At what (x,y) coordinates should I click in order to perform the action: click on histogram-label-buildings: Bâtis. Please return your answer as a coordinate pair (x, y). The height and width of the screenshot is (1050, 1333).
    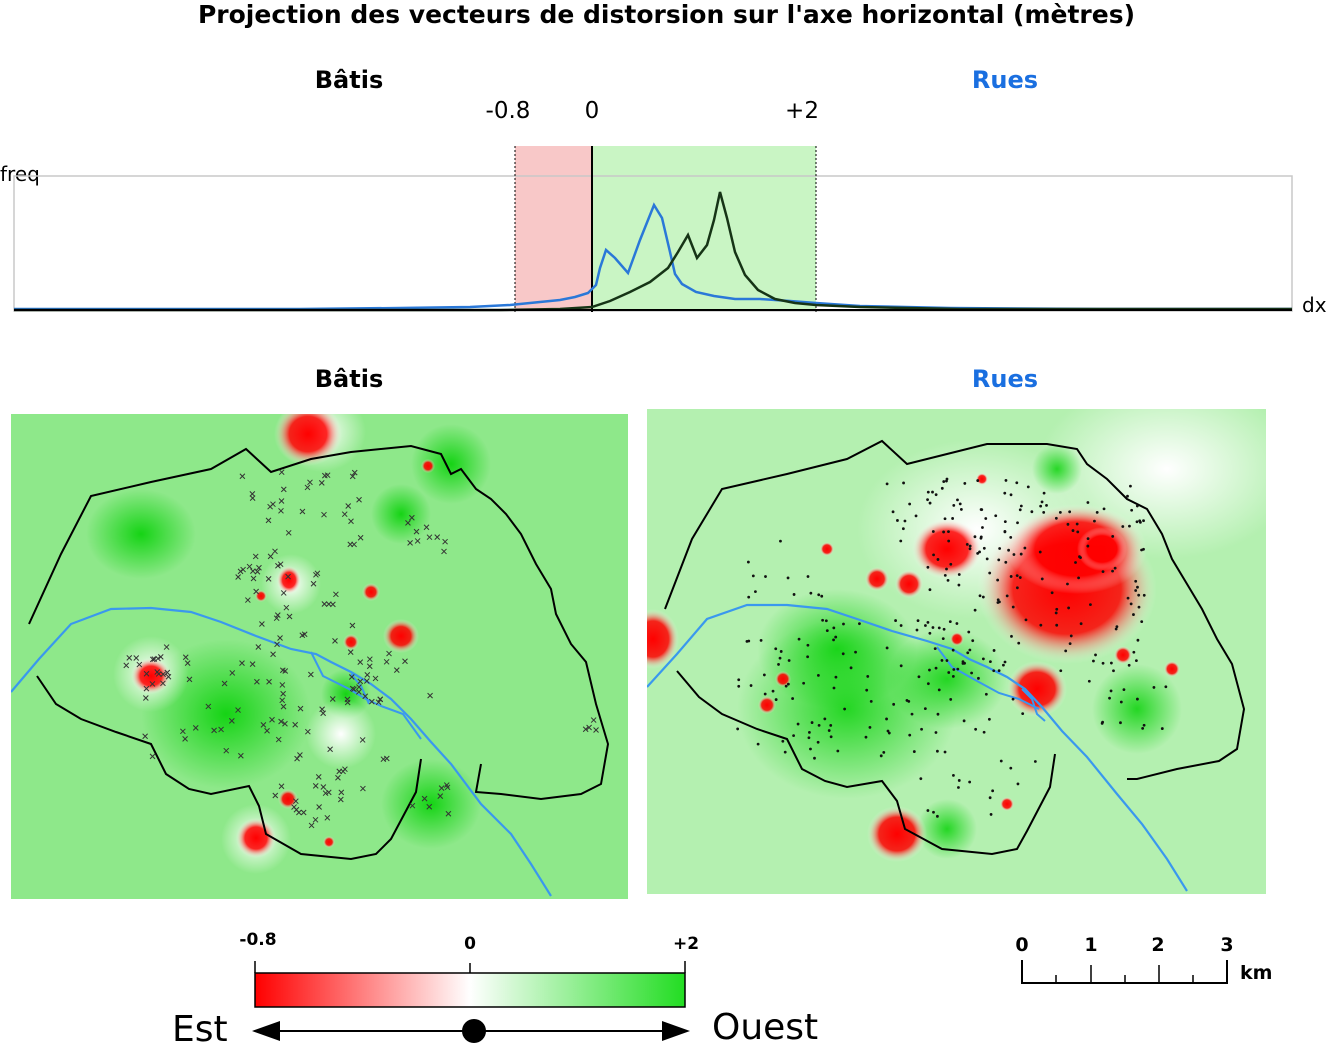
    Looking at the image, I should click on (349, 80).